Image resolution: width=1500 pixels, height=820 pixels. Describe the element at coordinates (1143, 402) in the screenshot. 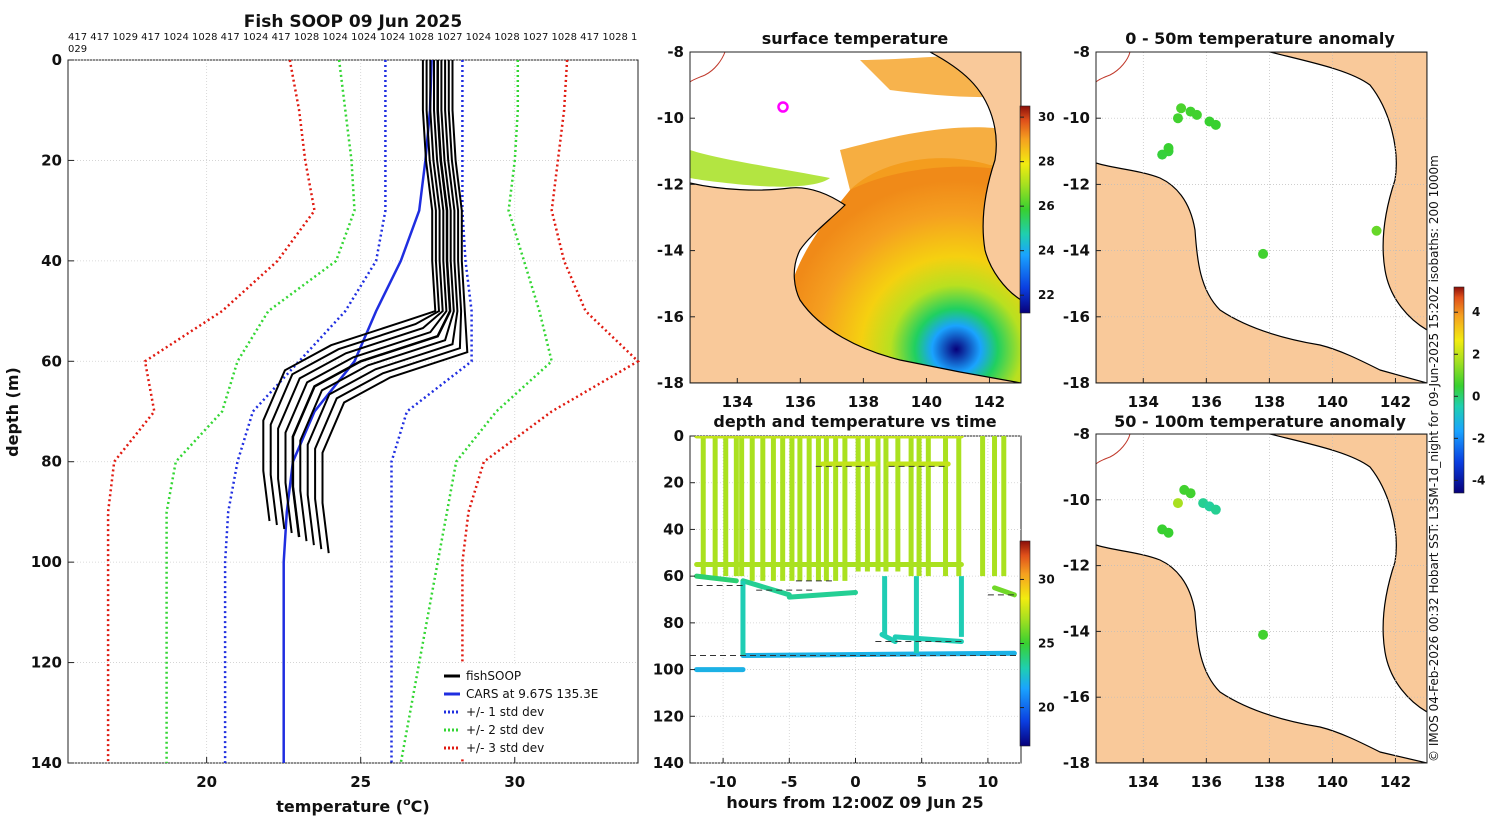

I see `anom1-xtick-label-0: 134` at that location.